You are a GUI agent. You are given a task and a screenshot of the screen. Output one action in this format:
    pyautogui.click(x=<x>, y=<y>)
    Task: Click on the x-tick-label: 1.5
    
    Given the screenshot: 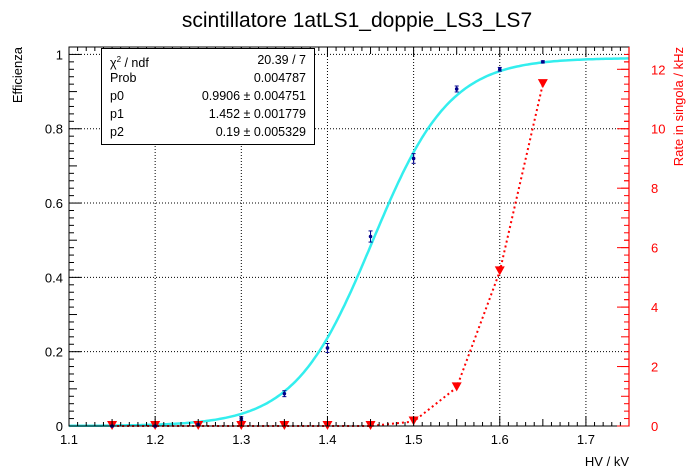 What is the action you would take?
    pyautogui.click(x=414, y=439)
    